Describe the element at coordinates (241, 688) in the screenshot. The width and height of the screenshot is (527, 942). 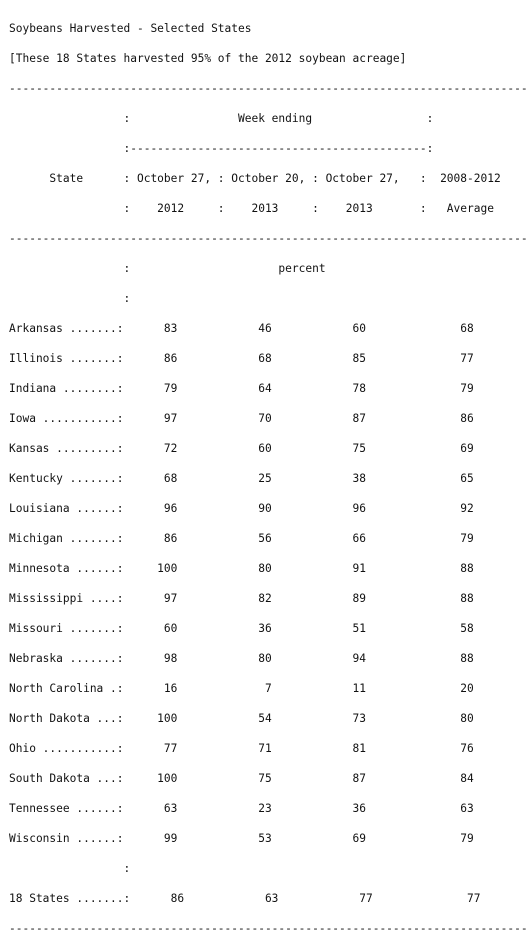
I see `table-row: North Carolina .: 16 7 11 20` at that location.